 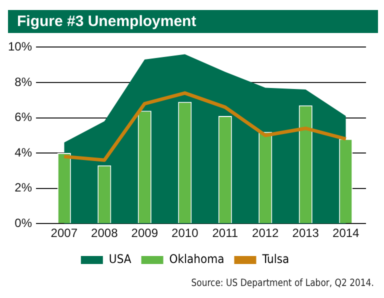 What do you see at coordinates (225, 233) in the screenshot?
I see `x-tick-label: 2011` at bounding box center [225, 233].